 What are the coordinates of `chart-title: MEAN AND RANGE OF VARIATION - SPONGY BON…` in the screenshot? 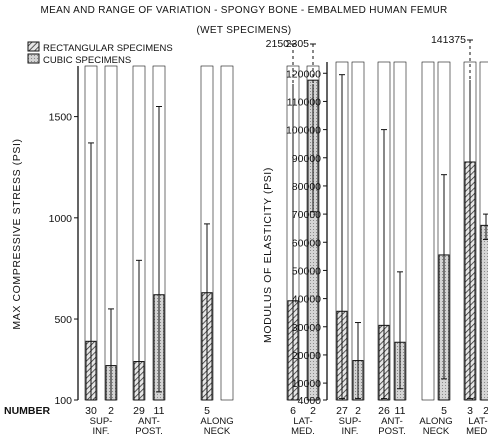 It's located at (243, 10).